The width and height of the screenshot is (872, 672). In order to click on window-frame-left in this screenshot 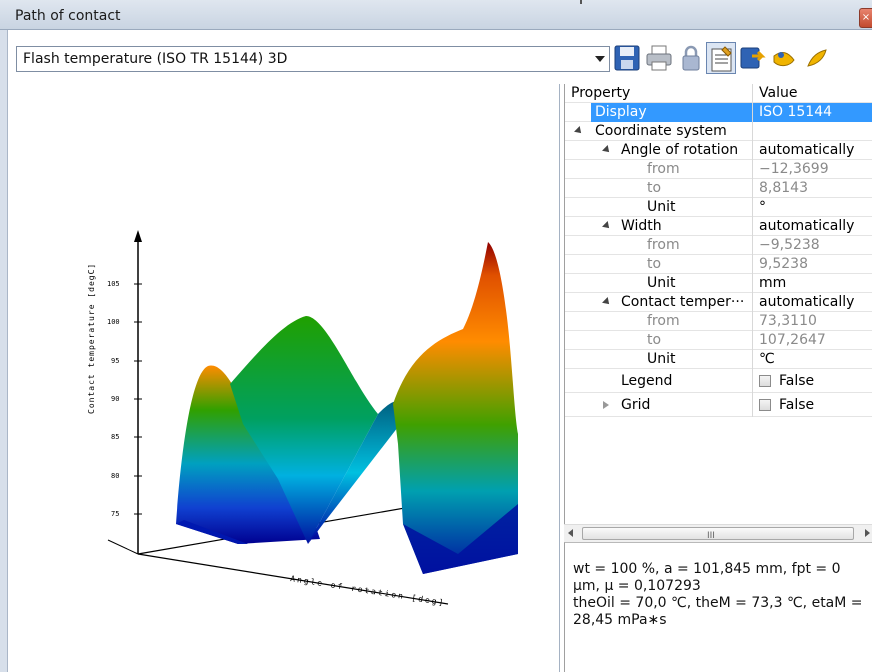, I will do `click(4, 351)`.